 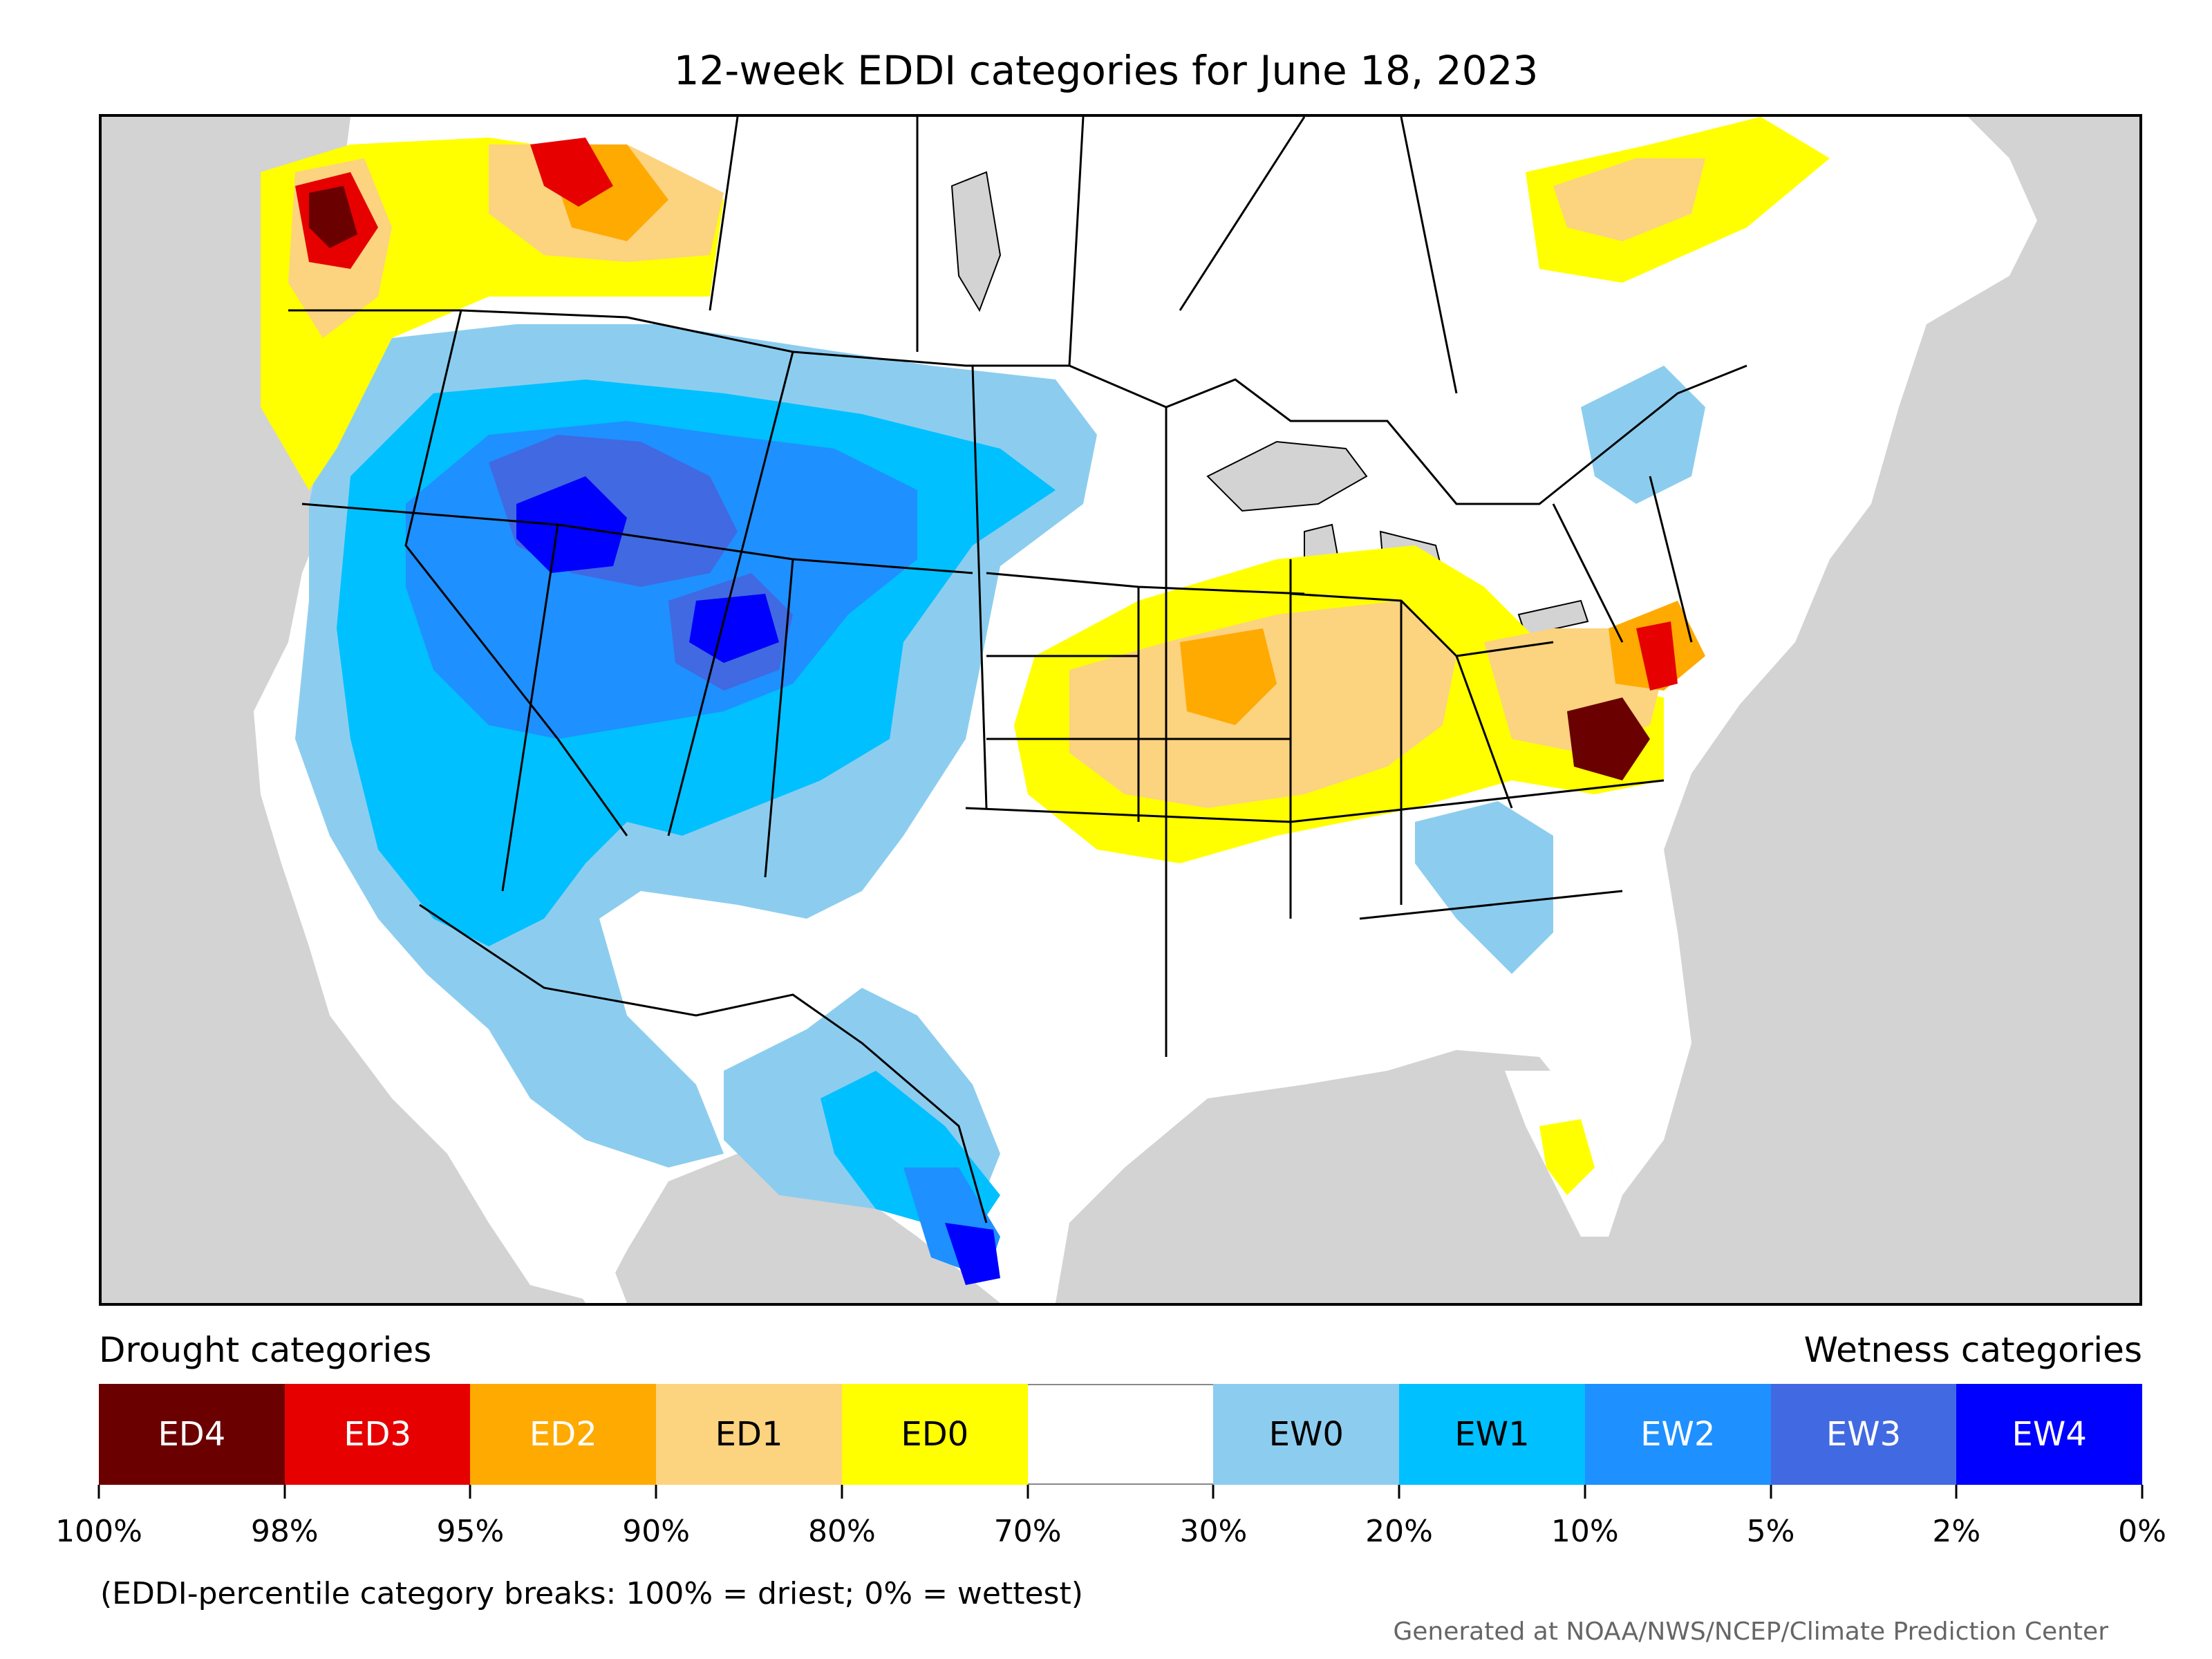 What do you see at coordinates (1584, 1531) in the screenshot?
I see `legend-tick-label: 10%` at bounding box center [1584, 1531].